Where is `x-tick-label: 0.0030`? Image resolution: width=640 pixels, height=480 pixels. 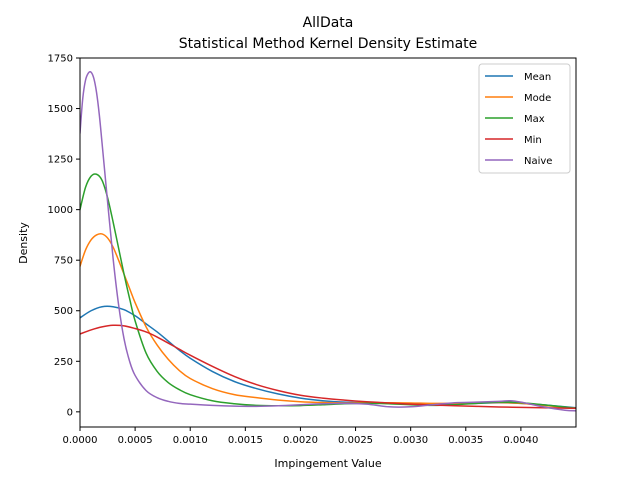
x-tick-label: 0.0030 is located at coordinates (410, 440).